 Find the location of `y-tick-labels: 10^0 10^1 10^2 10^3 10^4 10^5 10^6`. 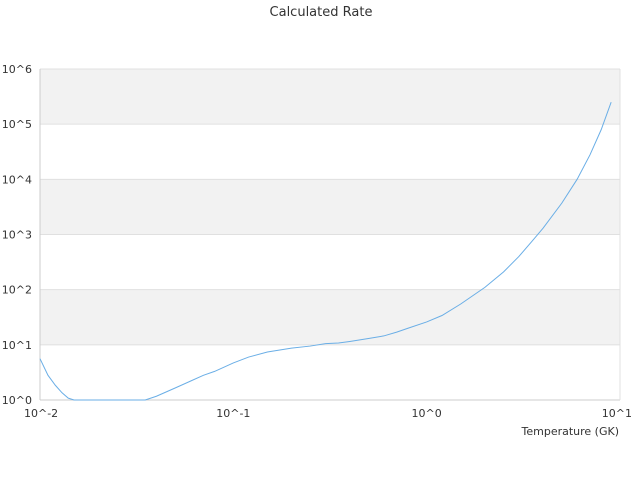

y-tick-labels: 10^0 10^1 10^2 10^3 10^4 10^5 10^6 is located at coordinates (17, 235).